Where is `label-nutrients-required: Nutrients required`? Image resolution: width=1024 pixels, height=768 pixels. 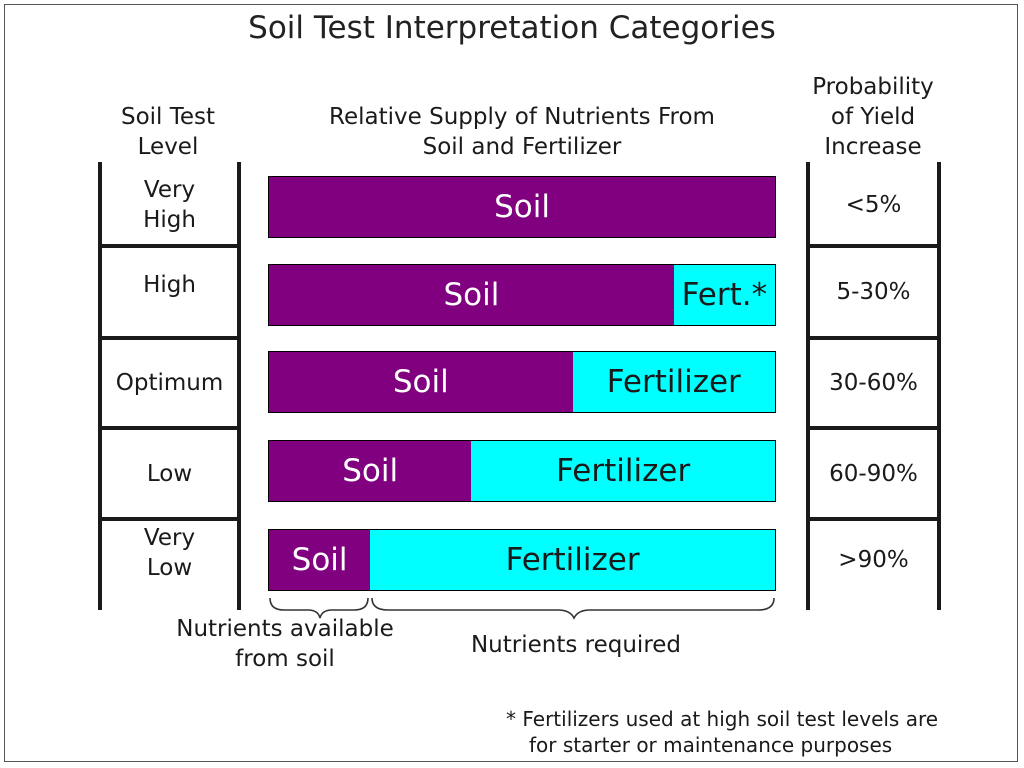 label-nutrients-required: Nutrients required is located at coordinates (576, 645).